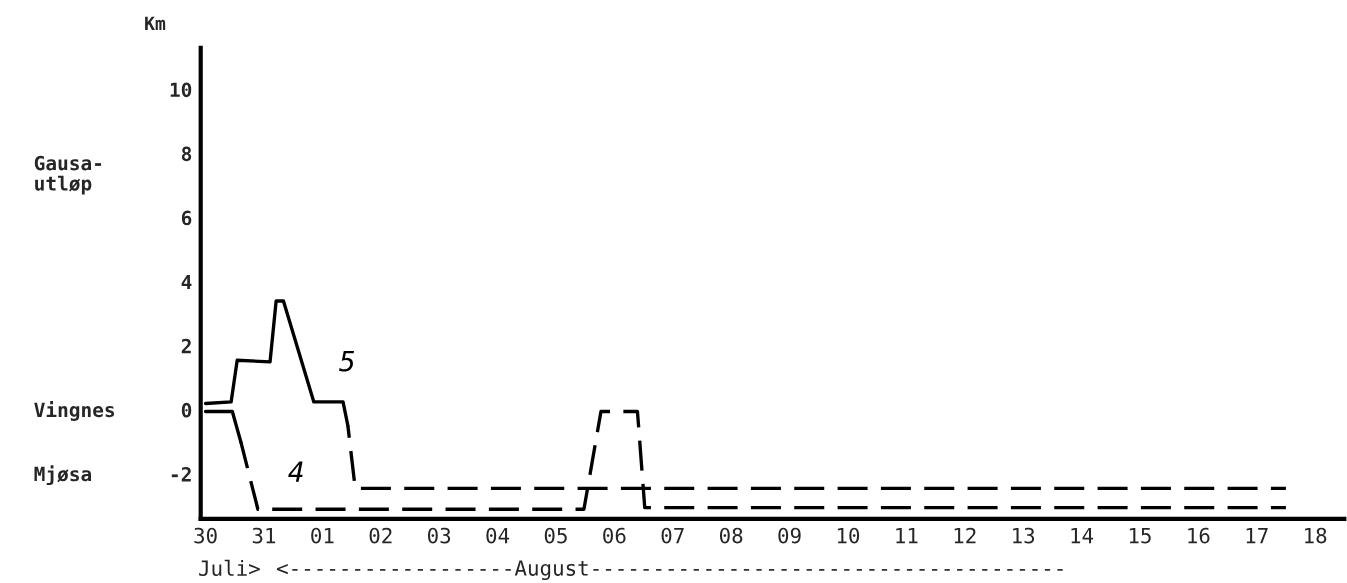 The image size is (1347, 583). I want to click on series-label: 5, so click(347, 361).